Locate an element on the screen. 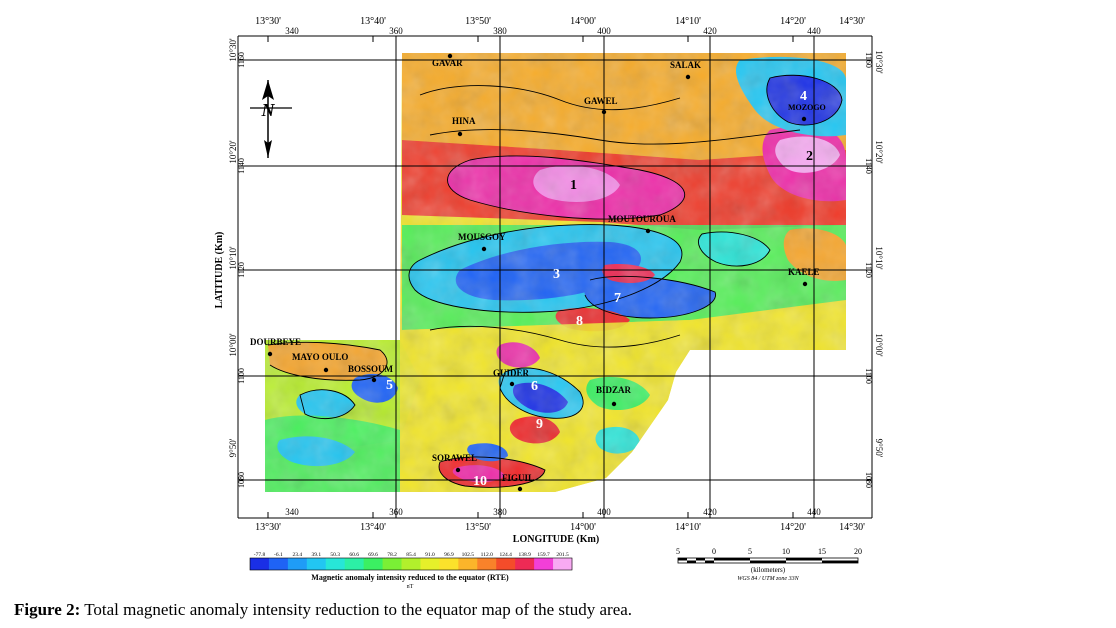  left-lat-labels: 10°30' 10°20' 10°10' 10°00' 9°50' is located at coordinates (233, 247).